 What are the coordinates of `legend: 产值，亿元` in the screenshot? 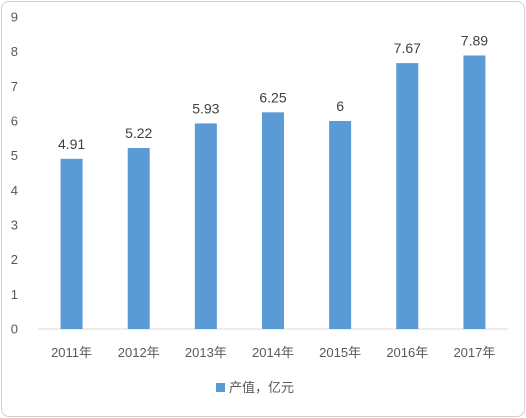 It's located at (255, 388).